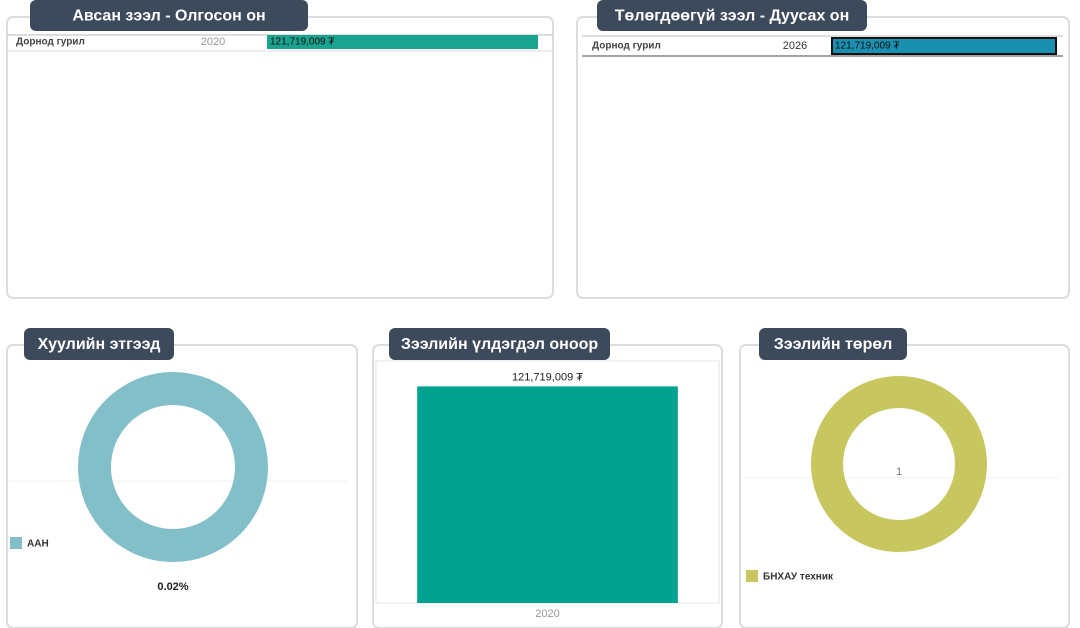 This screenshot has width=1080, height=628. I want to click on chart-title: Зээлийн үлдэгдэл оноор, so click(500, 344).